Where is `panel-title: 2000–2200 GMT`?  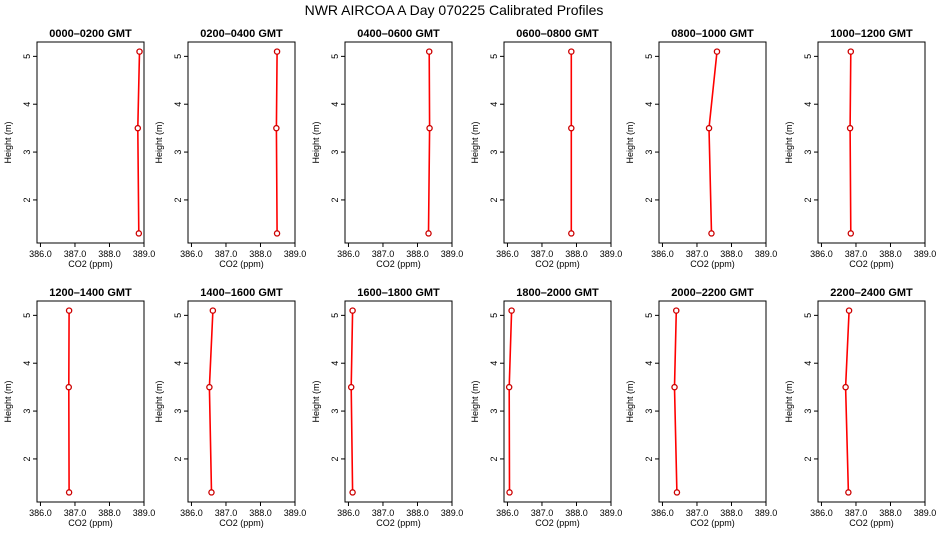 panel-title: 2000–2200 GMT is located at coordinates (712, 293).